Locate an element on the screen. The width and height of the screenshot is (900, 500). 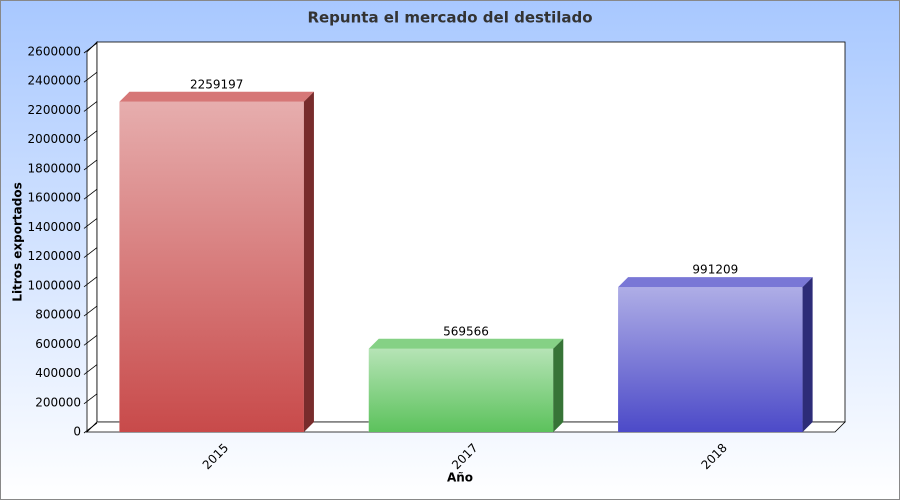
y-tick-label: 0 is located at coordinates (77, 432).